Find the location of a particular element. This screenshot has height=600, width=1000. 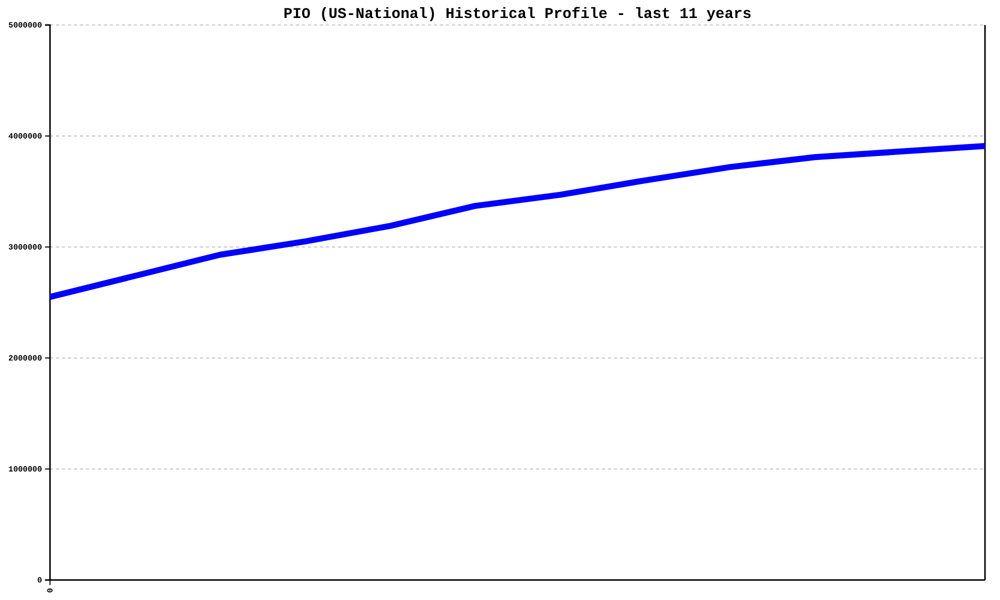

y-tick-label: 4000000 is located at coordinates (25, 137).